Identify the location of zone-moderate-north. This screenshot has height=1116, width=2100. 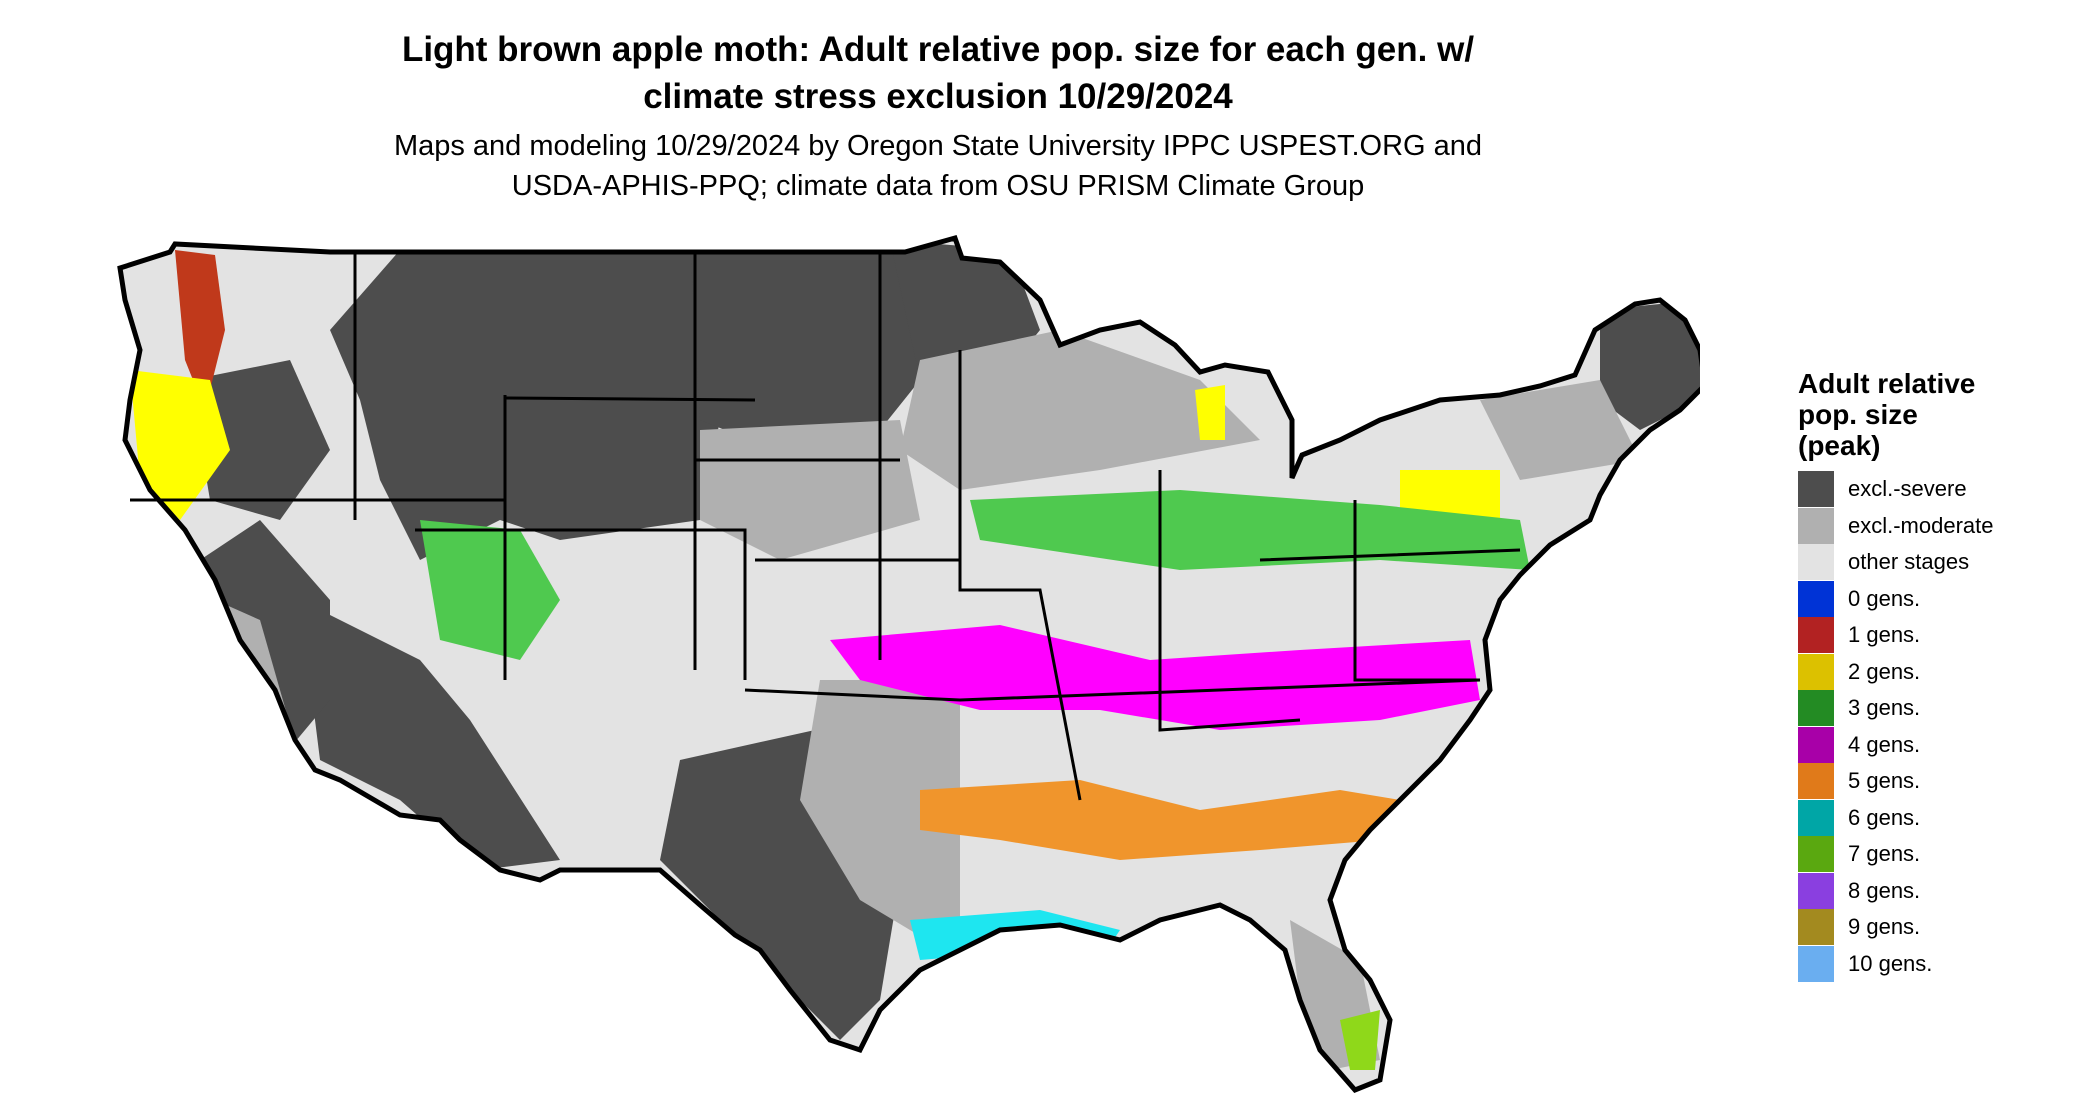
(1080, 410).